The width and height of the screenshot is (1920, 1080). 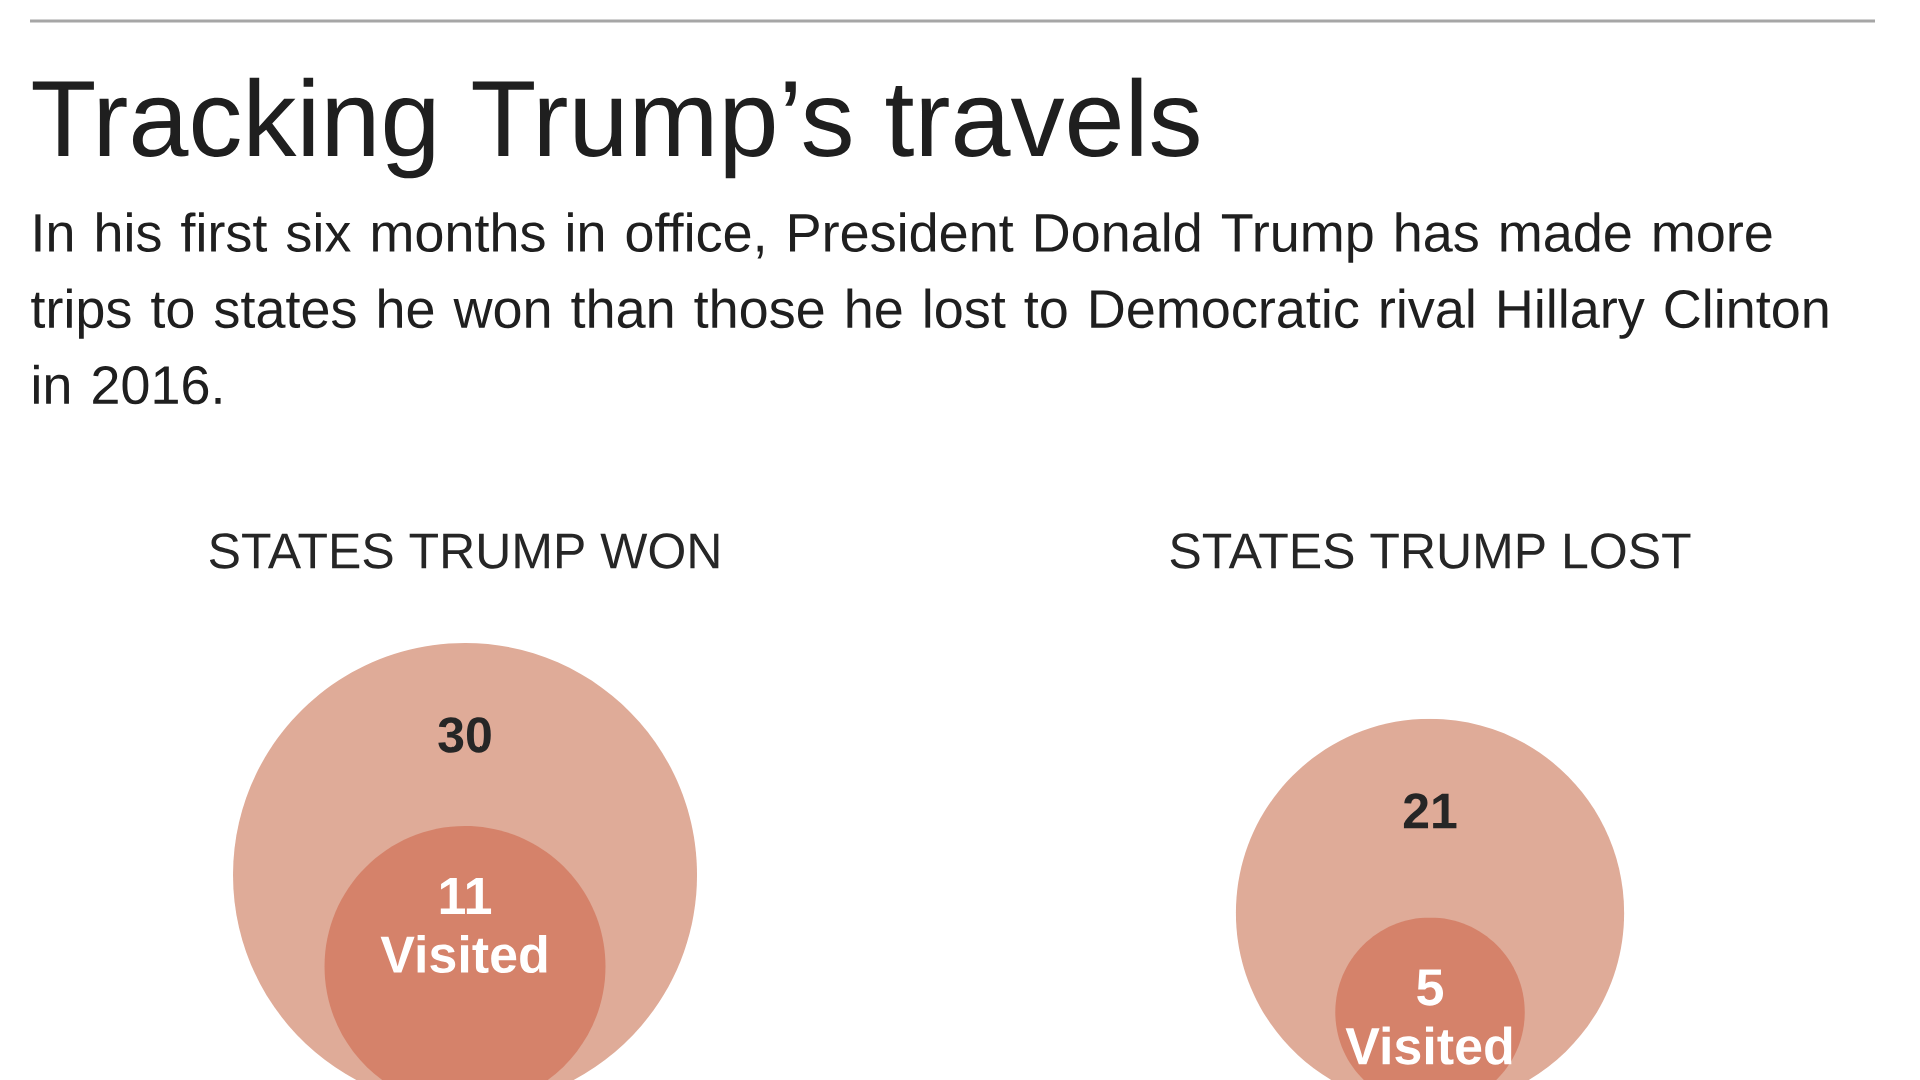 I want to click on category-label: STATES TRUMP LOST, so click(x=1430, y=551).